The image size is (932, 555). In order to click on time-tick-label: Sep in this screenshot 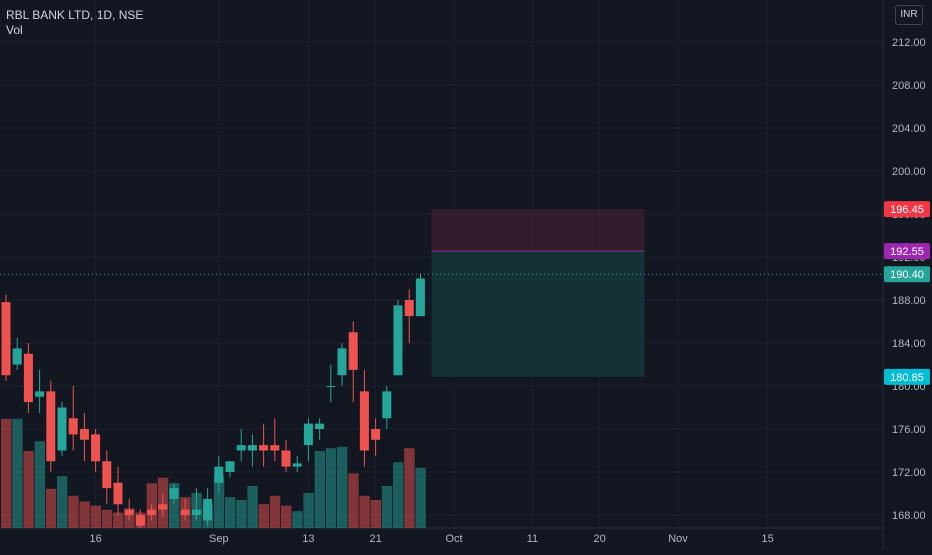, I will do `click(219, 539)`.